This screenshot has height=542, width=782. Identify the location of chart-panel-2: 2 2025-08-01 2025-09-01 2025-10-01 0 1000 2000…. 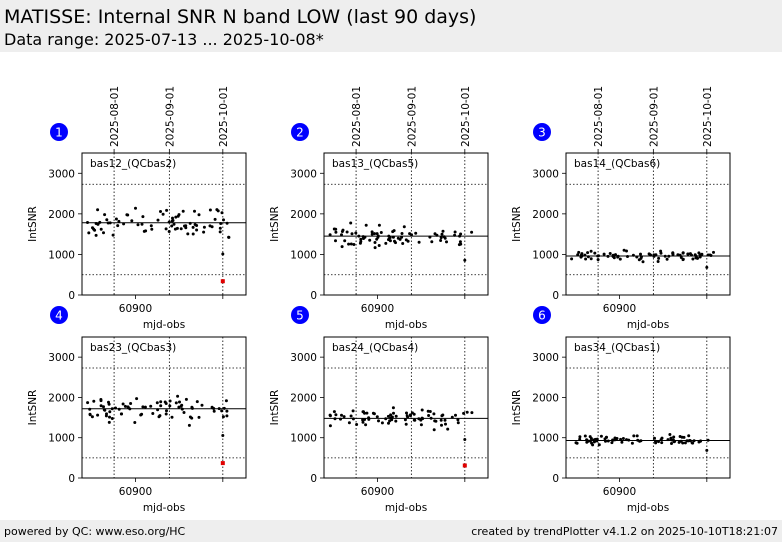
(379, 208).